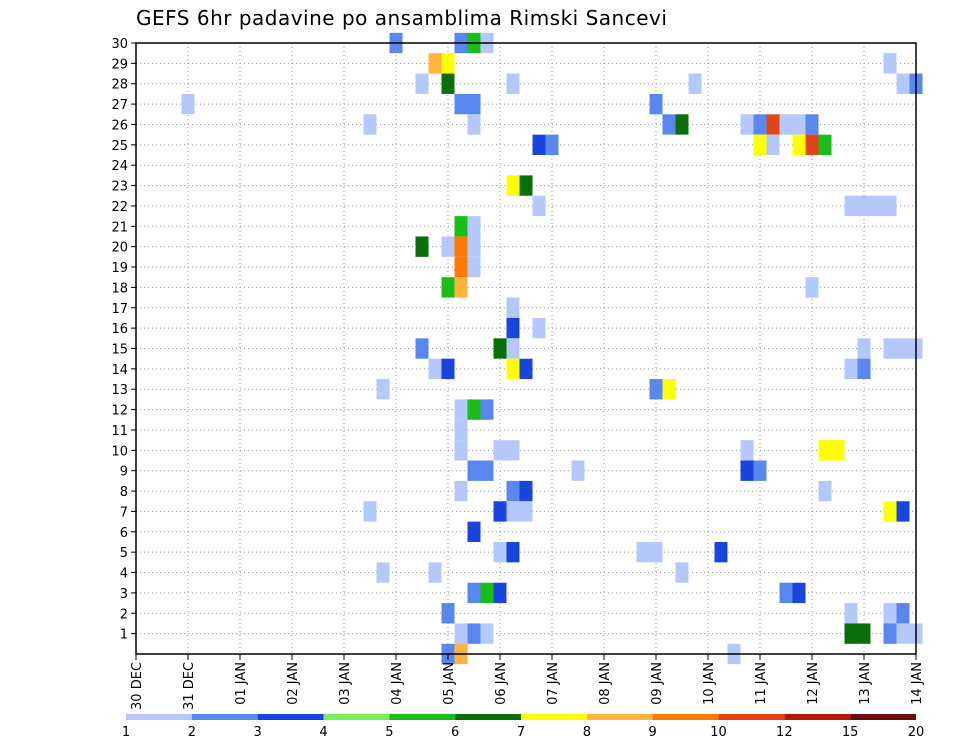 This screenshot has width=960, height=742. I want to click on x-tick-label: 02 JAN, so click(293, 683).